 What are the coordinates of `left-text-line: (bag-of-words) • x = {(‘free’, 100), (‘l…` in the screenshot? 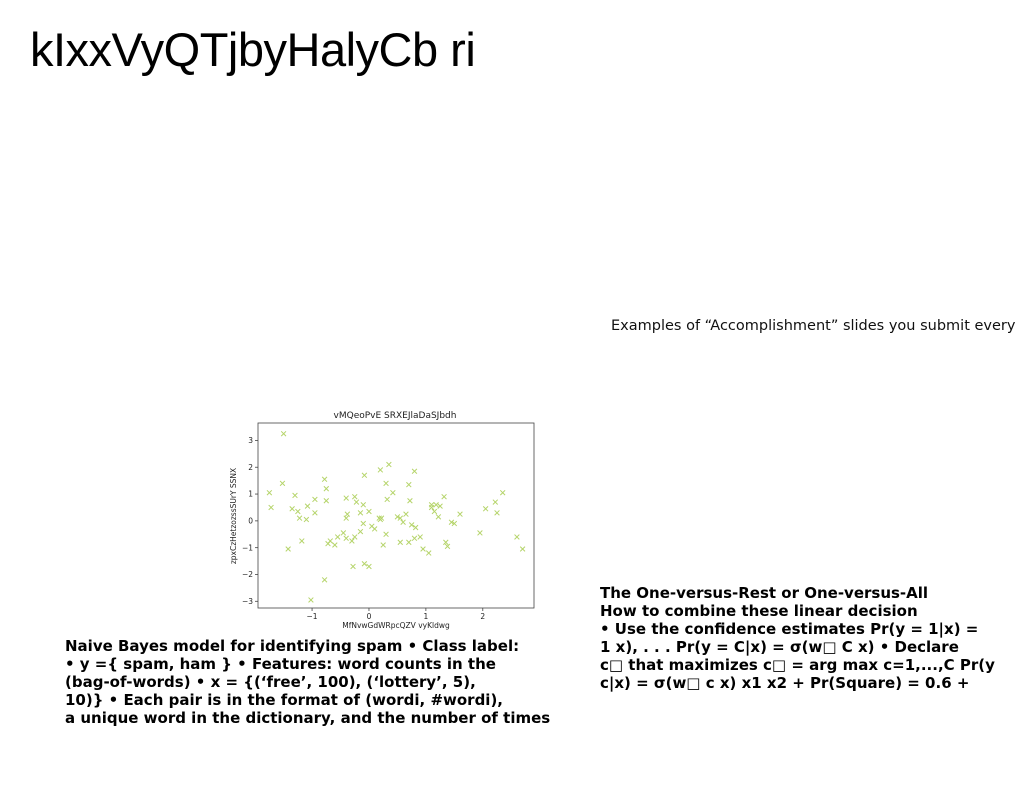 It's located at (270, 682).